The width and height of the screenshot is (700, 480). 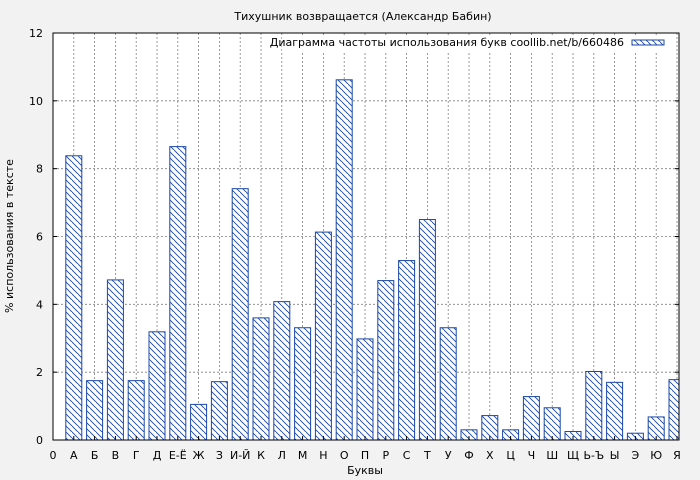 What do you see at coordinates (648, 42) in the screenshot?
I see `legend-swatch` at bounding box center [648, 42].